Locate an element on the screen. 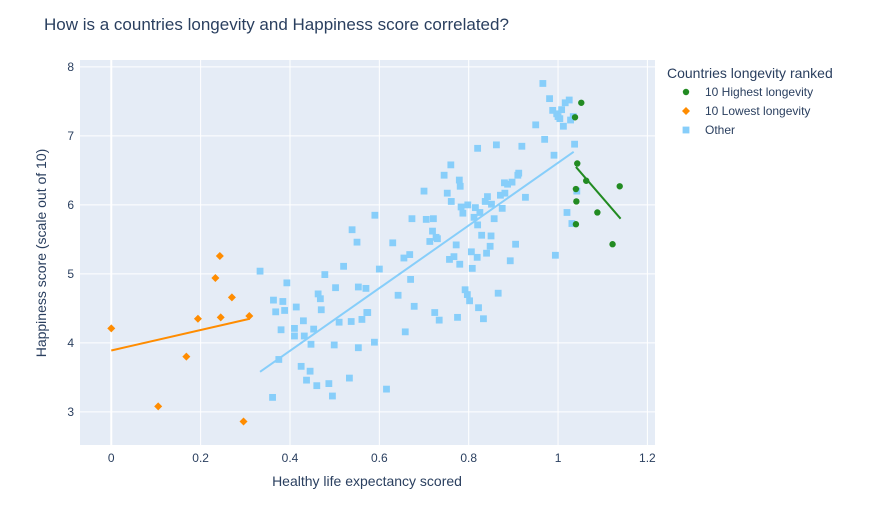  y-tick-label: 5 is located at coordinates (70, 274).